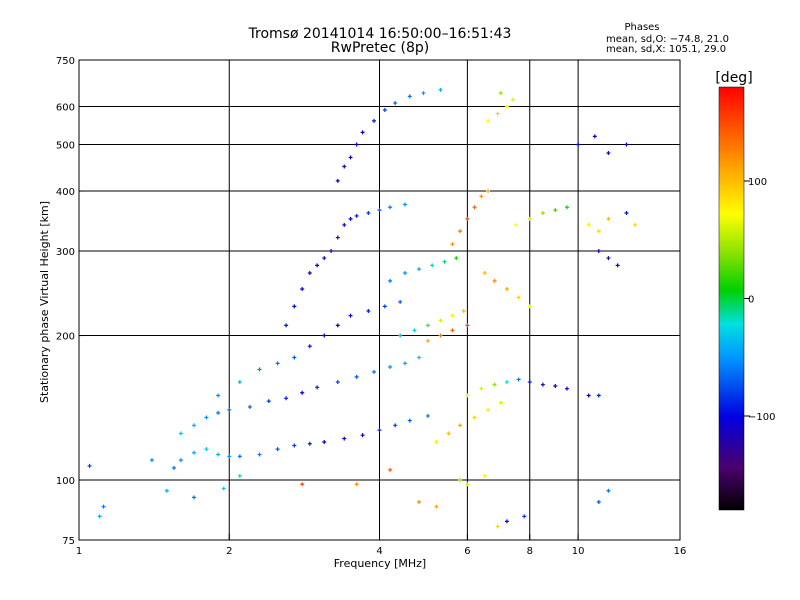 This screenshot has height=600, width=800. Describe the element at coordinates (759, 300) in the screenshot. I see `colorbar-ticks: 100 0 −100` at that location.